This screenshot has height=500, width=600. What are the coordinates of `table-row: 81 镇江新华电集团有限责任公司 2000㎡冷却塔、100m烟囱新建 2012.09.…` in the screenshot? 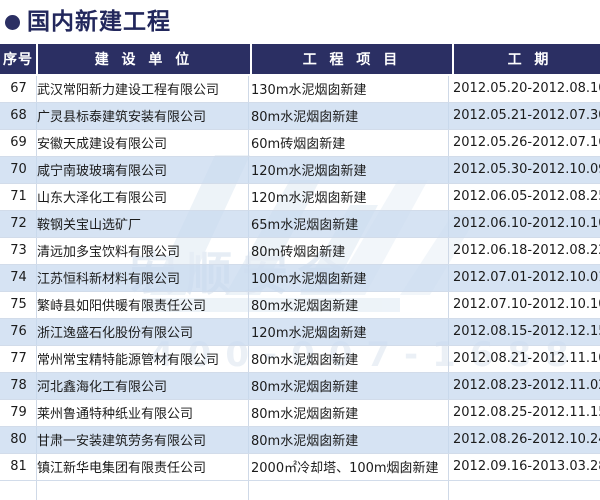 It's located at (300, 467).